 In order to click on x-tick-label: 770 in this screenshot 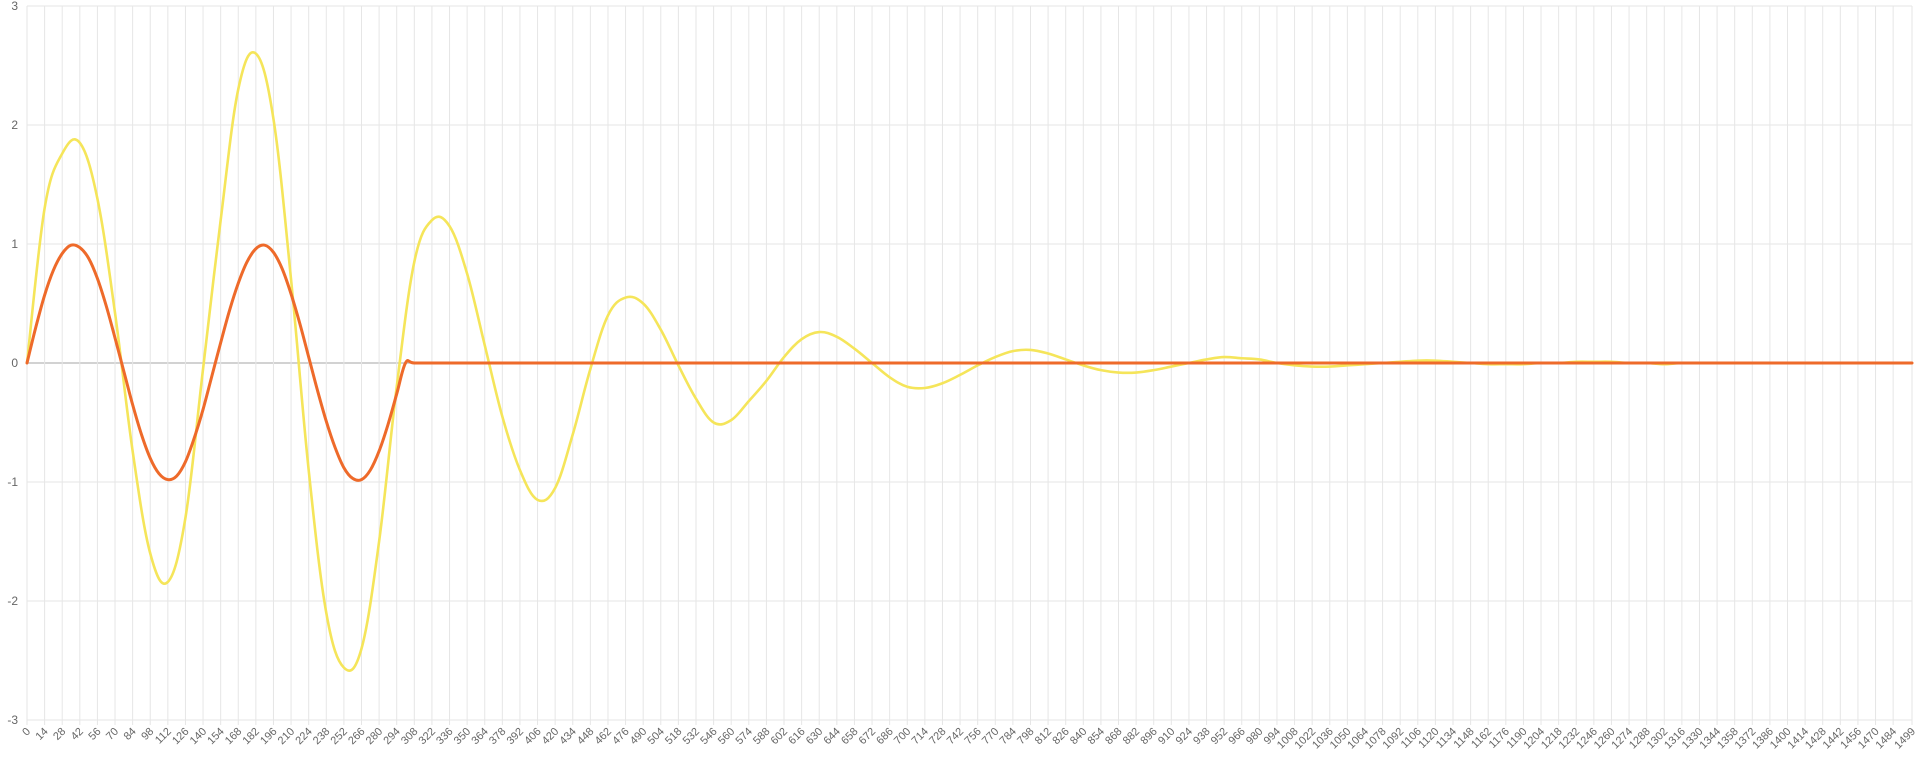, I will do `click(990, 736)`.